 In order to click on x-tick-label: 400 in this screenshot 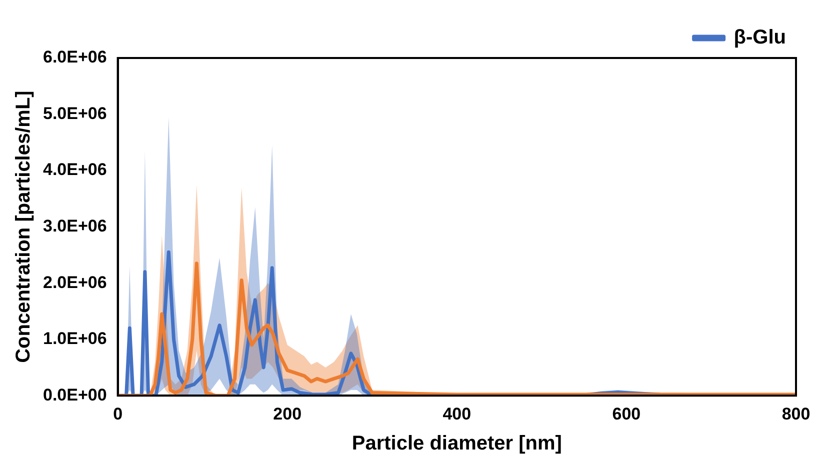, I will do `click(457, 414)`.